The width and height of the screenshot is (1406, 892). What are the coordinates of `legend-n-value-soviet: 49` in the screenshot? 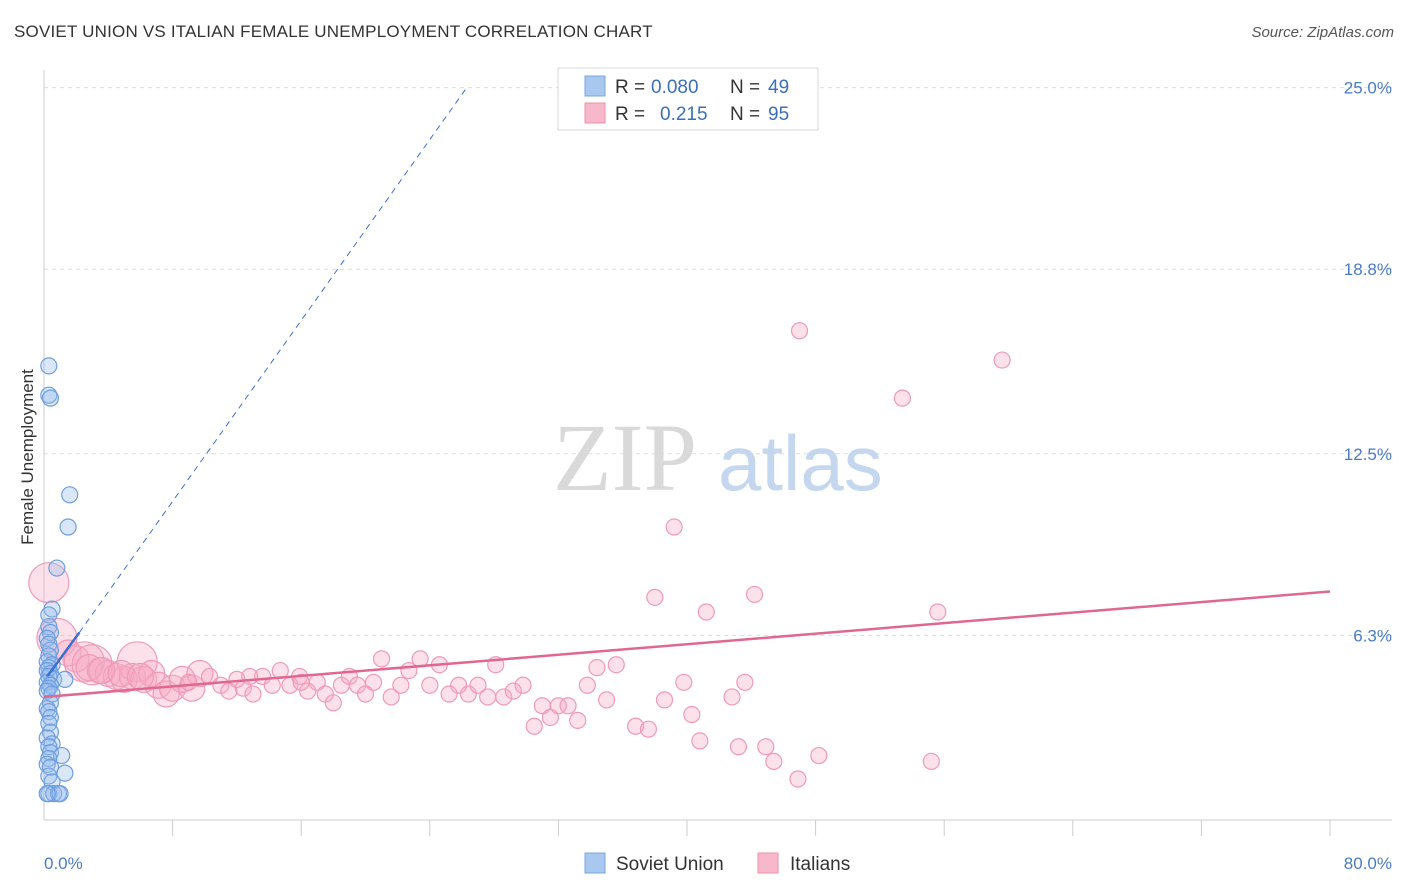 It's located at (778, 87).